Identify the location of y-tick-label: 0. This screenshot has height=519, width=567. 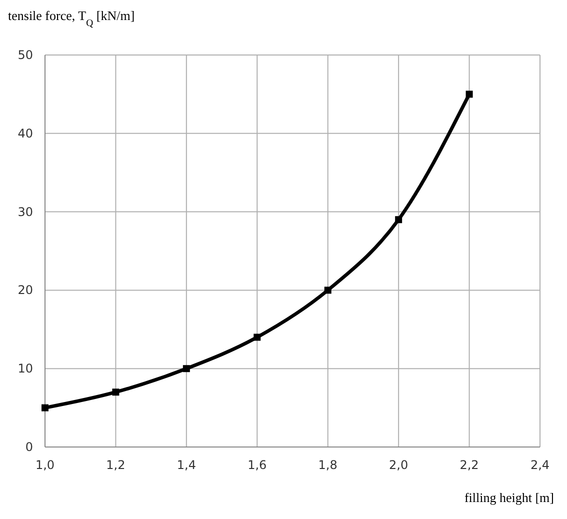
(29, 447).